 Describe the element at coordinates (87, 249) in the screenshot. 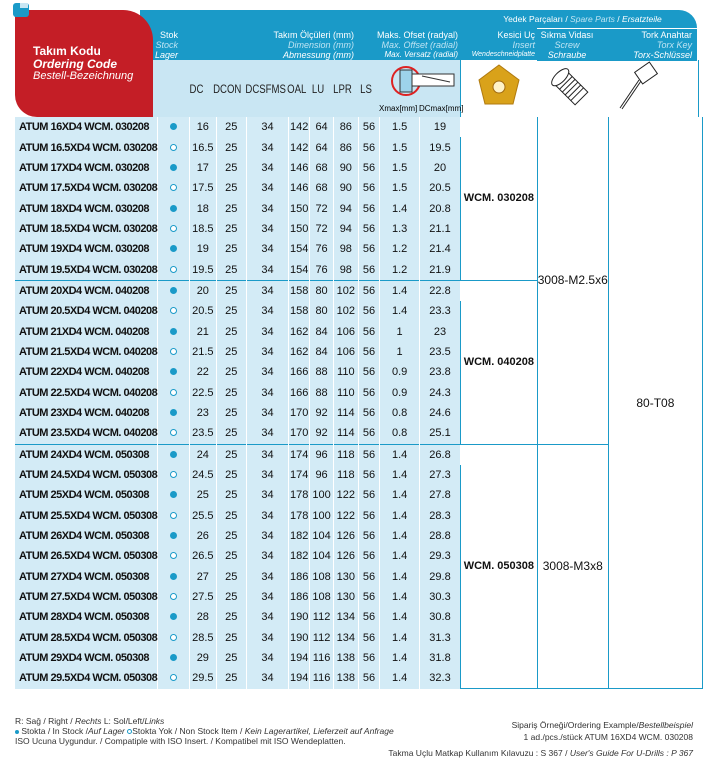

I see `cell-code: ATUM 19XD4 WCM. 030208` at that location.